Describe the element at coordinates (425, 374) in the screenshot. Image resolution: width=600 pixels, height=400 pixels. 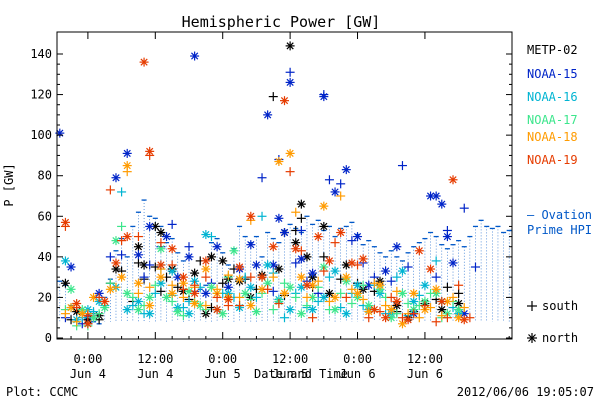
I see `x-tick-date-label: Jun 6` at that location.